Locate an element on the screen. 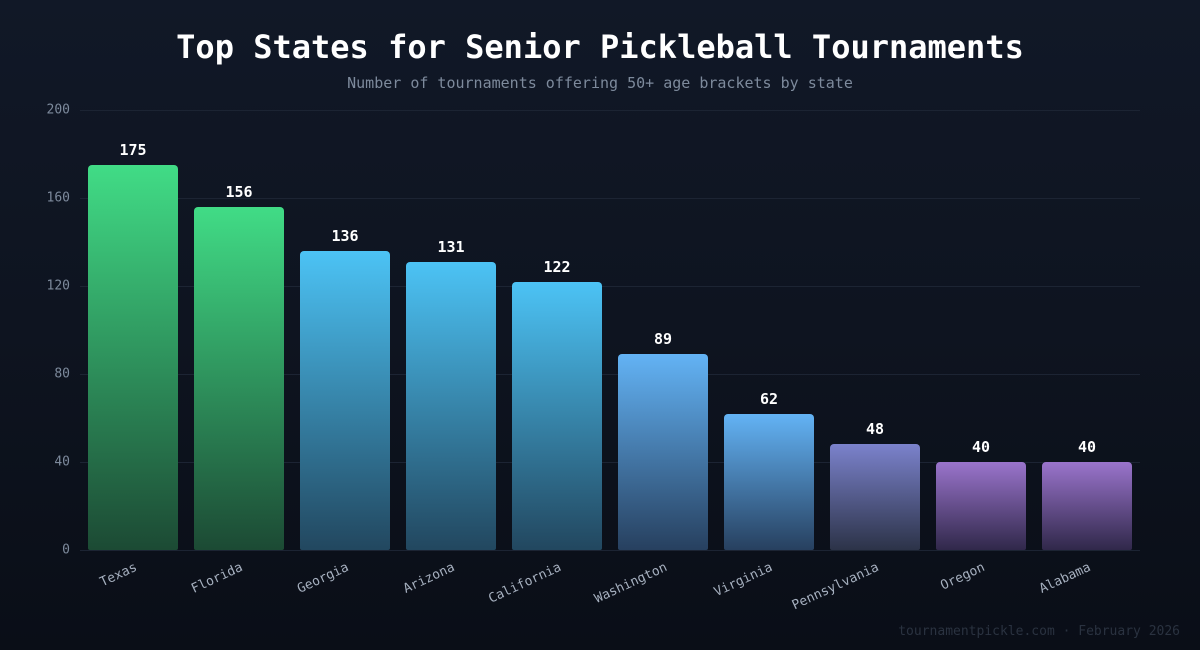 Image resolution: width=1200 pixels, height=650 pixels. bar-washington is located at coordinates (663, 452).